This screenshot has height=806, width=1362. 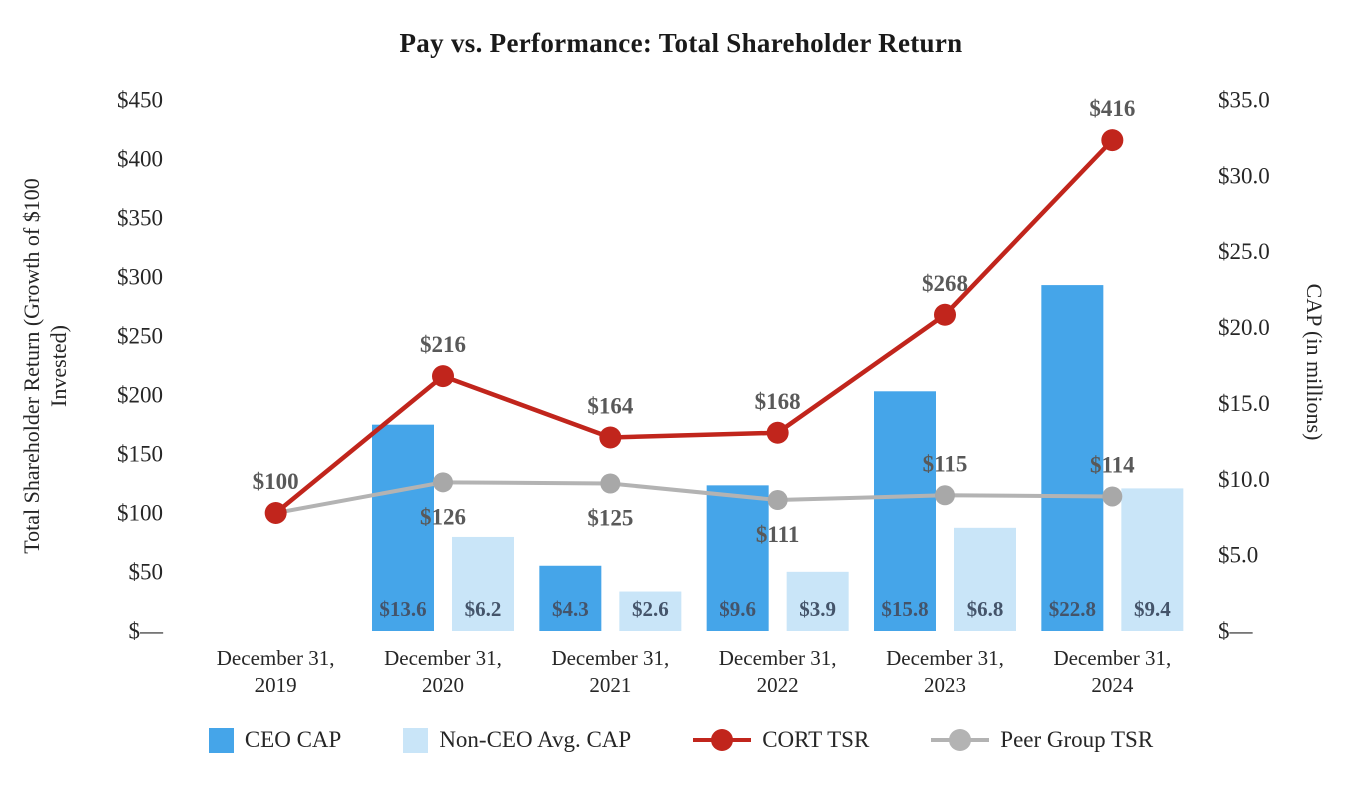 What do you see at coordinates (293, 739) in the screenshot?
I see `legend-label: CEO CAP` at bounding box center [293, 739].